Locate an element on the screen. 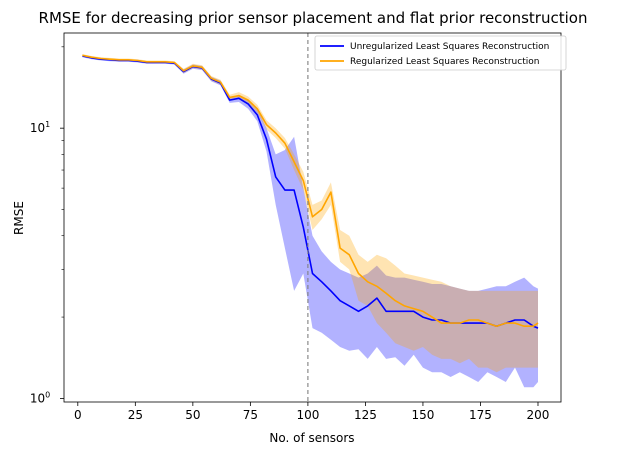  x-tick-label: 0 is located at coordinates (78, 415).